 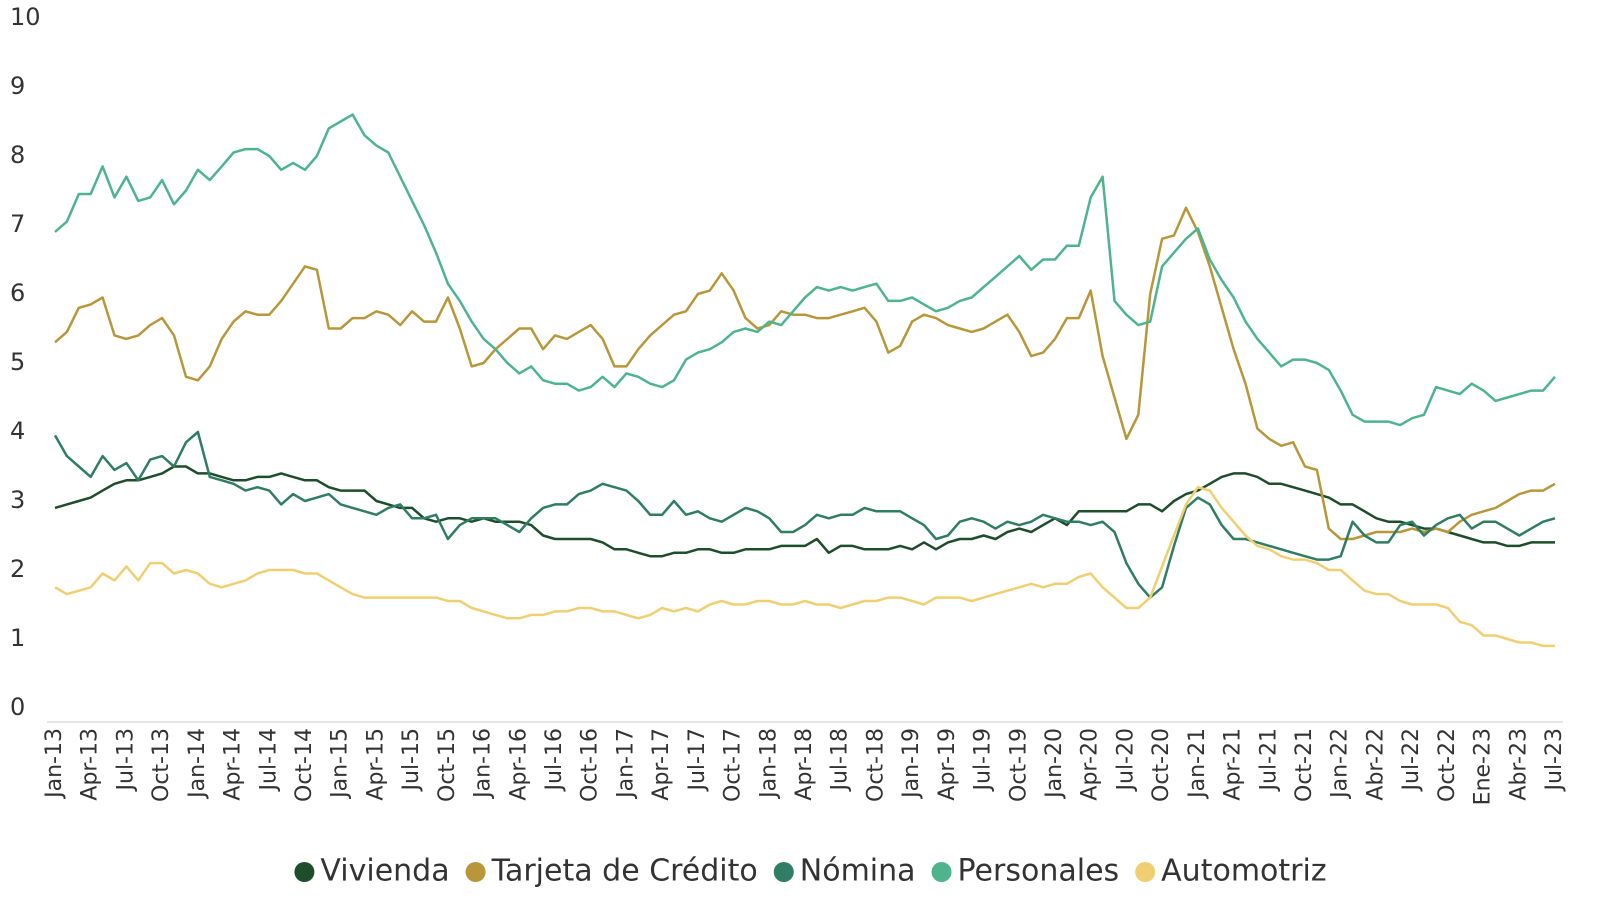 What do you see at coordinates (233, 764) in the screenshot?
I see `x-tick-label: Apr-14` at bounding box center [233, 764].